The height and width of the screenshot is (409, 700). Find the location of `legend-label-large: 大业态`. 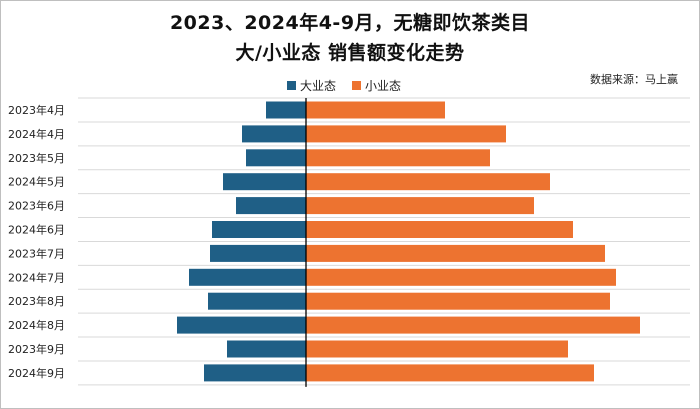

legend-label-large: 大业态 is located at coordinates (318, 86).